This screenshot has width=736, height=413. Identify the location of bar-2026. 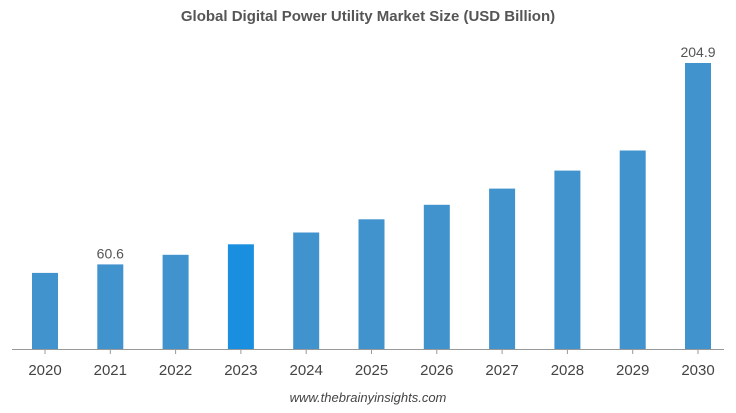
(436, 276).